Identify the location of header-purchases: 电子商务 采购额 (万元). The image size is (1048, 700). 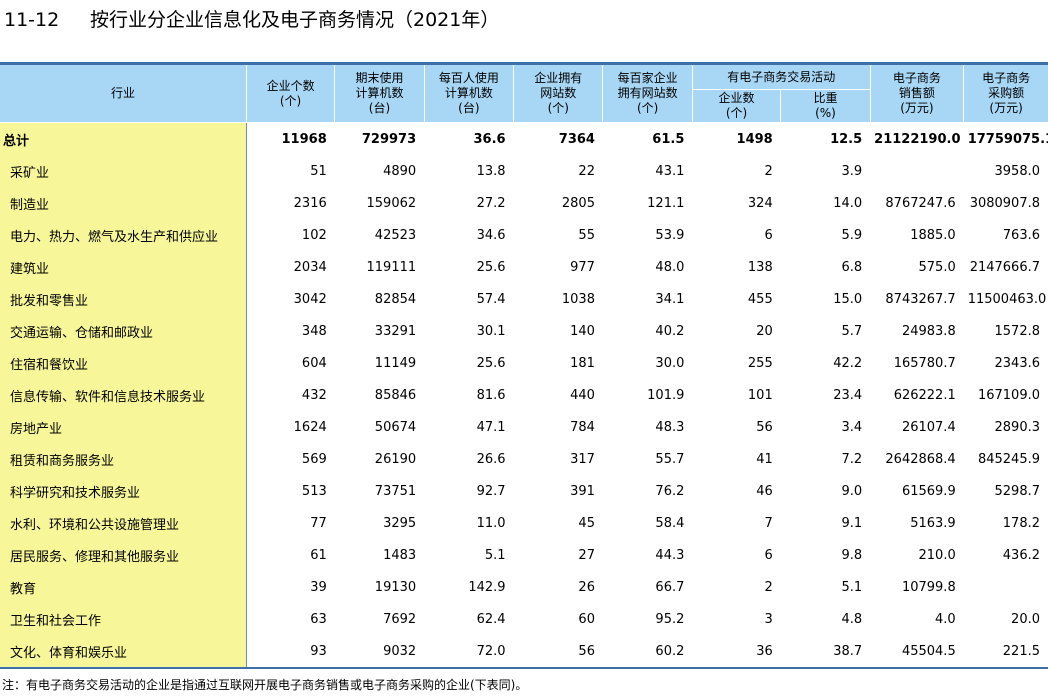
(1005, 94).